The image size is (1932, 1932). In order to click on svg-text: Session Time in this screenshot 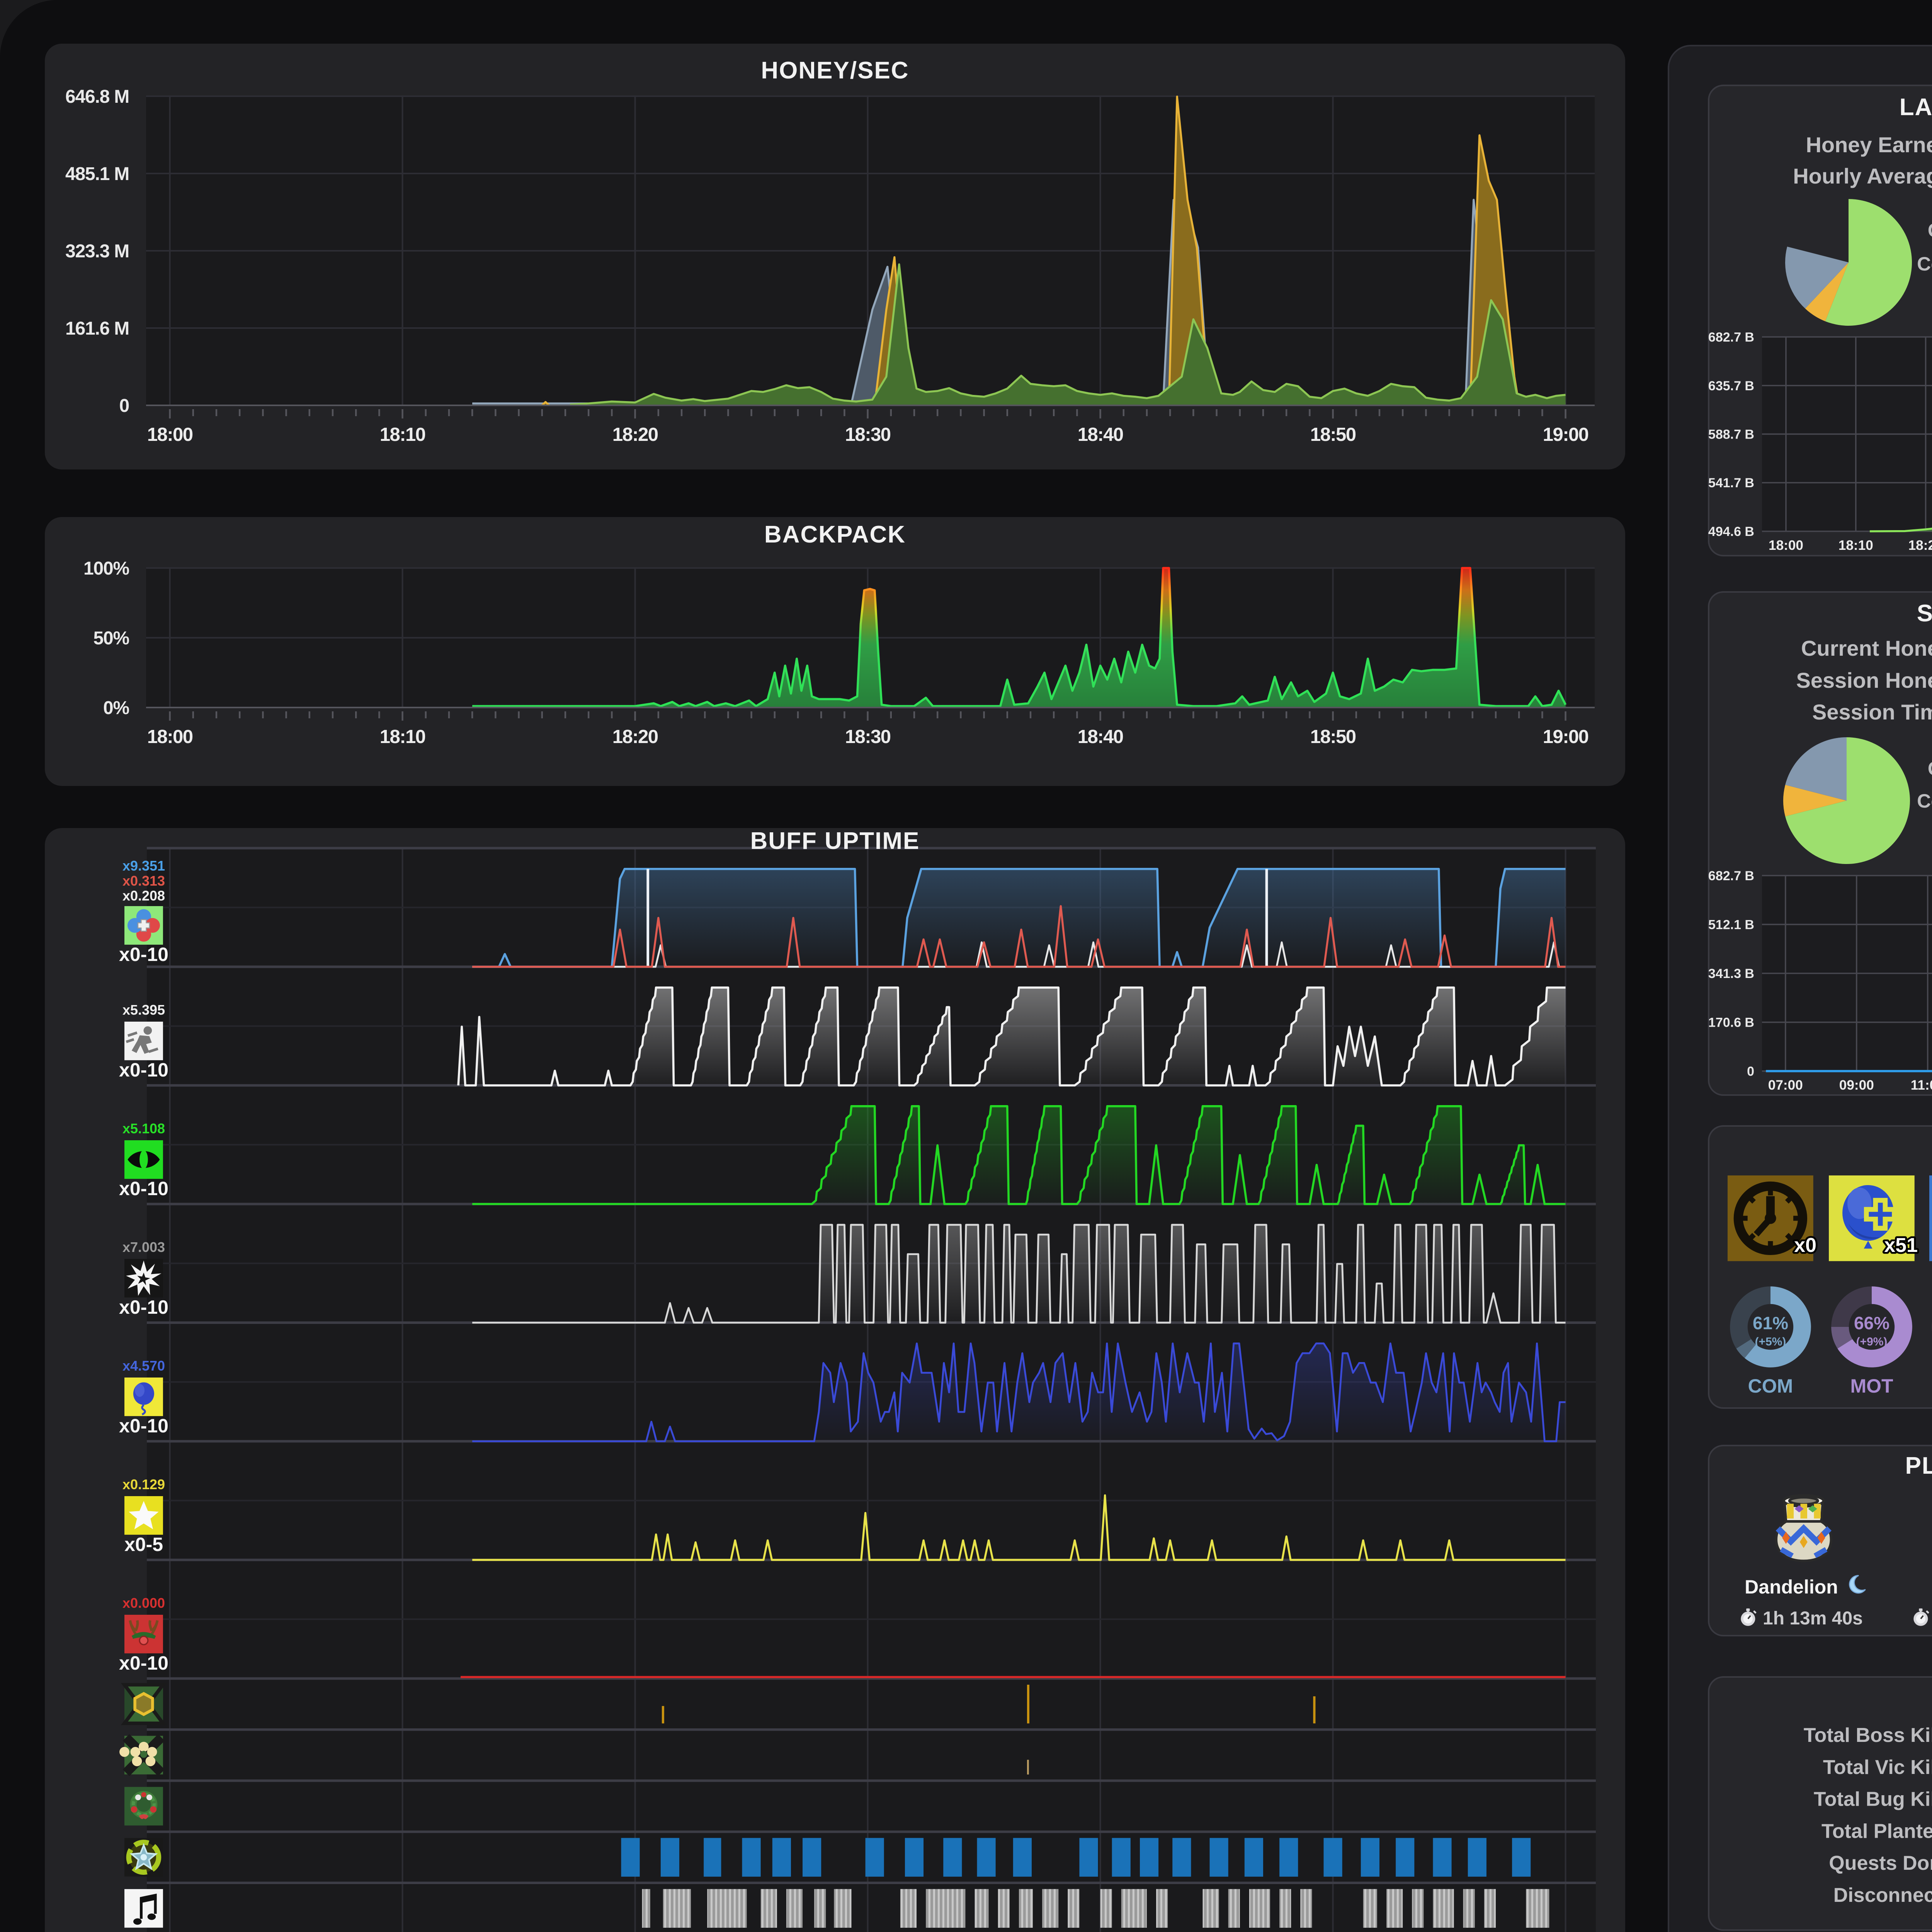, I will do `click(1872, 712)`.